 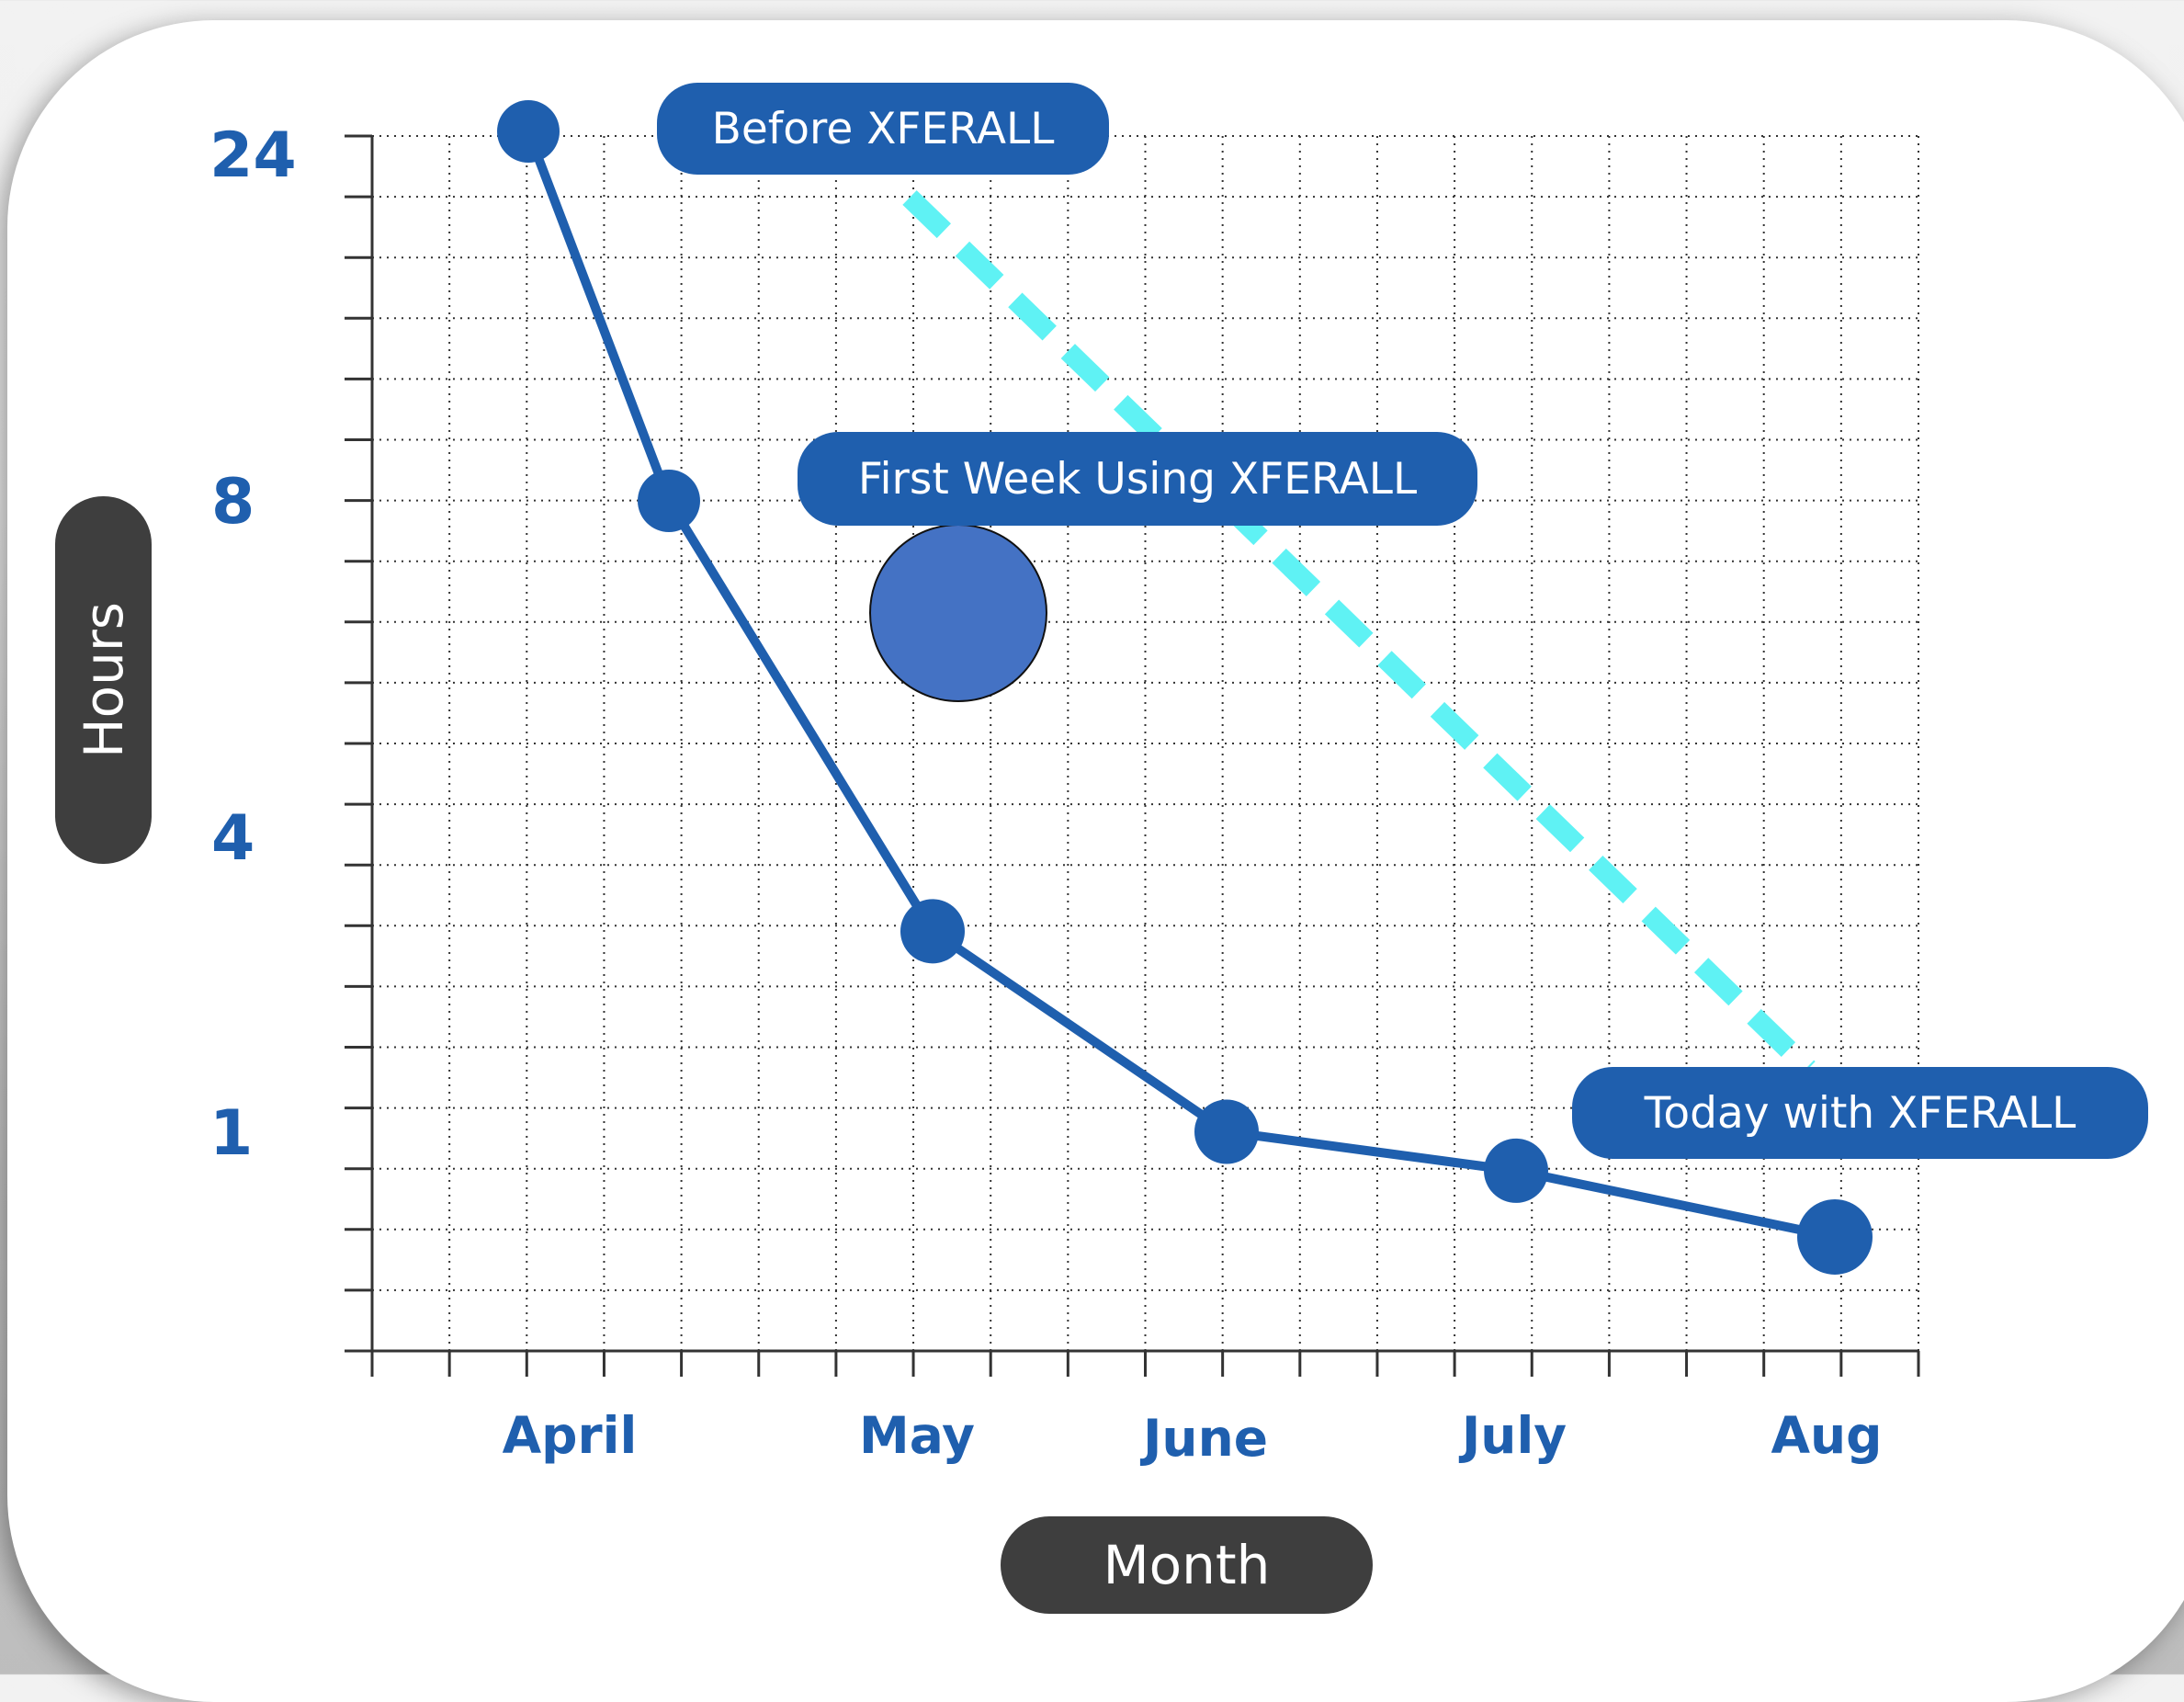 I want to click on x-tick-label: June, so click(x=1205, y=1438).